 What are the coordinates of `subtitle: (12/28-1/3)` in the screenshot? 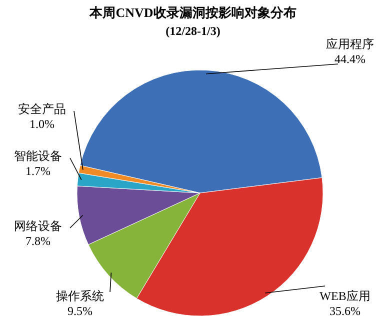 It's located at (193, 31).